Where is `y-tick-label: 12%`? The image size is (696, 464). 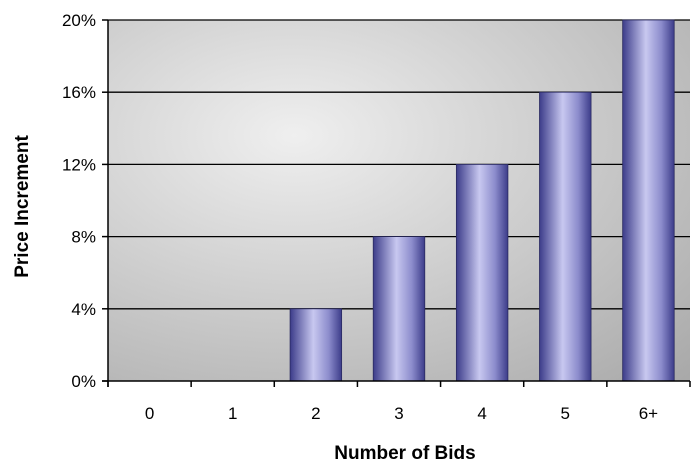
y-tick-label: 12% is located at coordinates (79, 164).